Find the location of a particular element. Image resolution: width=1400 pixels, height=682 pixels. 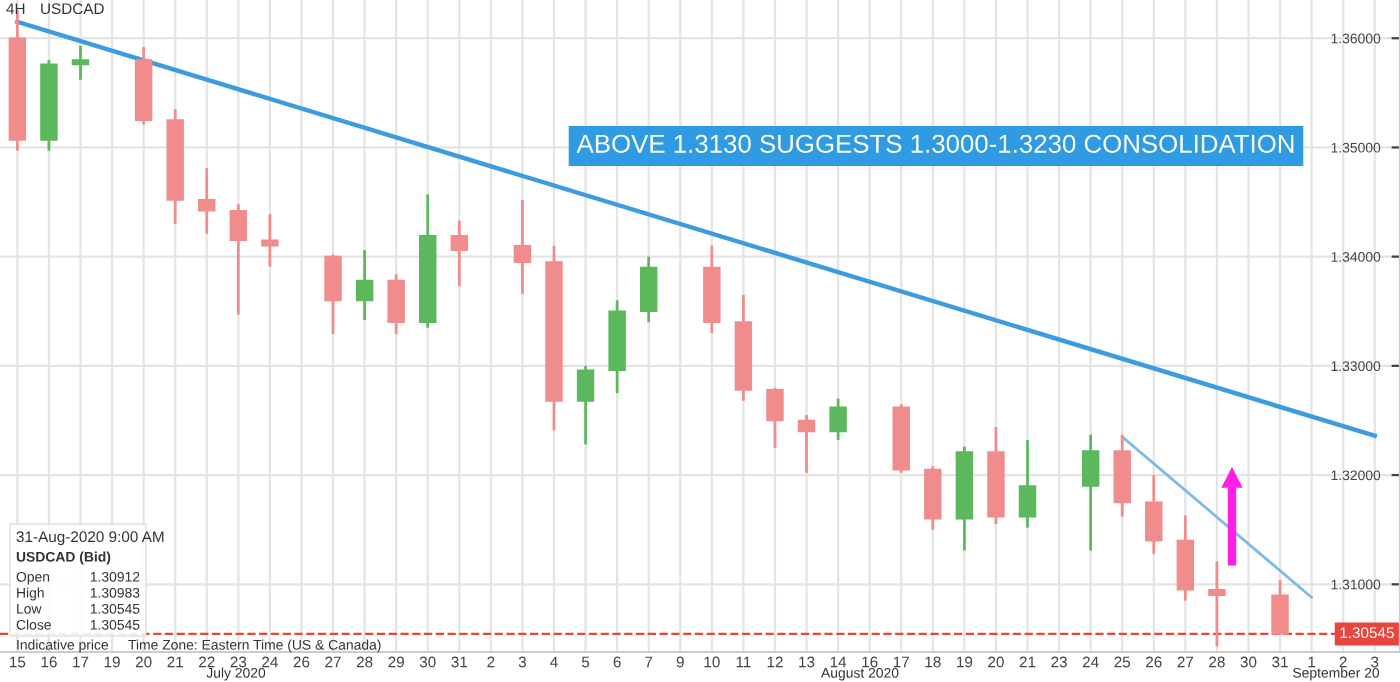

annotation: ABOVE 1.3130 SUGGESTS 1.3000-1.3230 CONSOLIDATION is located at coordinates (935, 143).